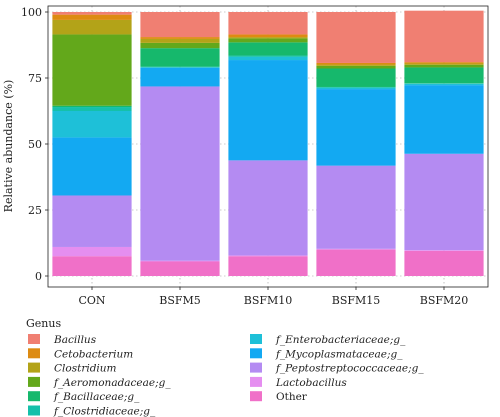  What do you see at coordinates (104, 411) in the screenshot?
I see `legend-label: f_Clostridiaceae;g_` at bounding box center [104, 411].